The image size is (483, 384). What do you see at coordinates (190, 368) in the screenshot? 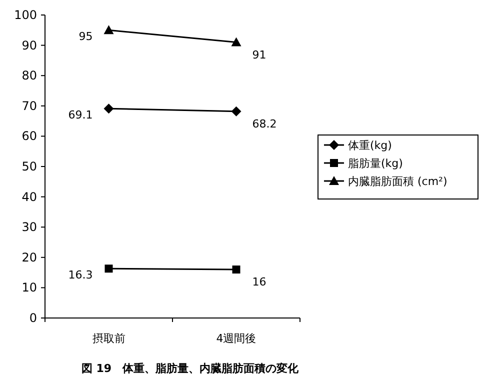
I see `text: 図 19 体重、脂肪量、内臓脂肪面積の変化` at bounding box center [190, 368].